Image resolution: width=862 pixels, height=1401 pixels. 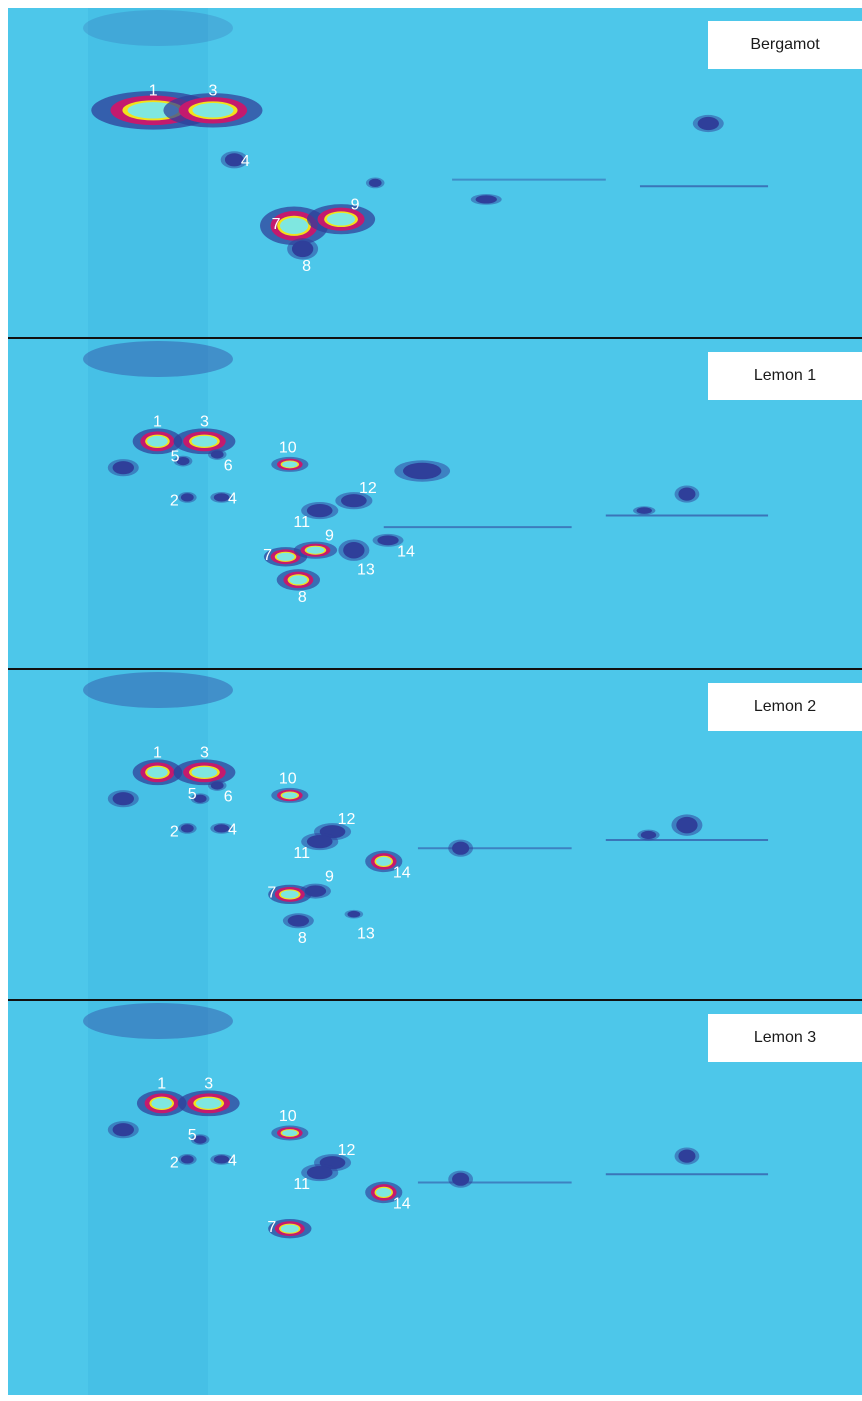 What do you see at coordinates (298, 580) in the screenshot?
I see `peak-8-core` at bounding box center [298, 580].